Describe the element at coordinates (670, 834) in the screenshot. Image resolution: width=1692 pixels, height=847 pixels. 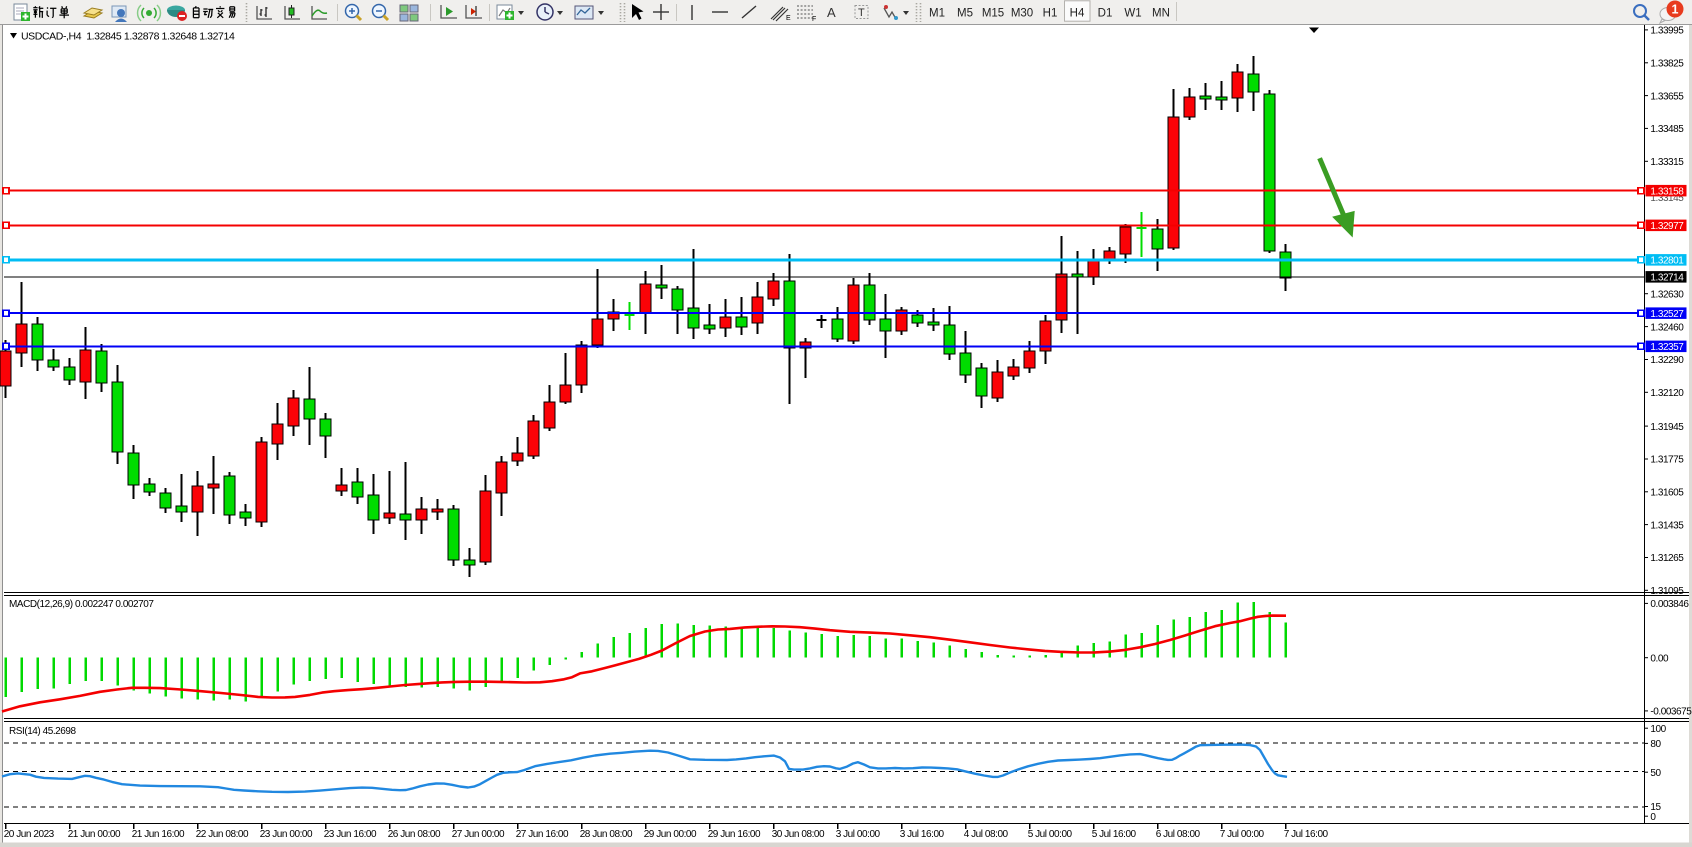
I see `svg-text: 29 Jun 00:00` at that location.